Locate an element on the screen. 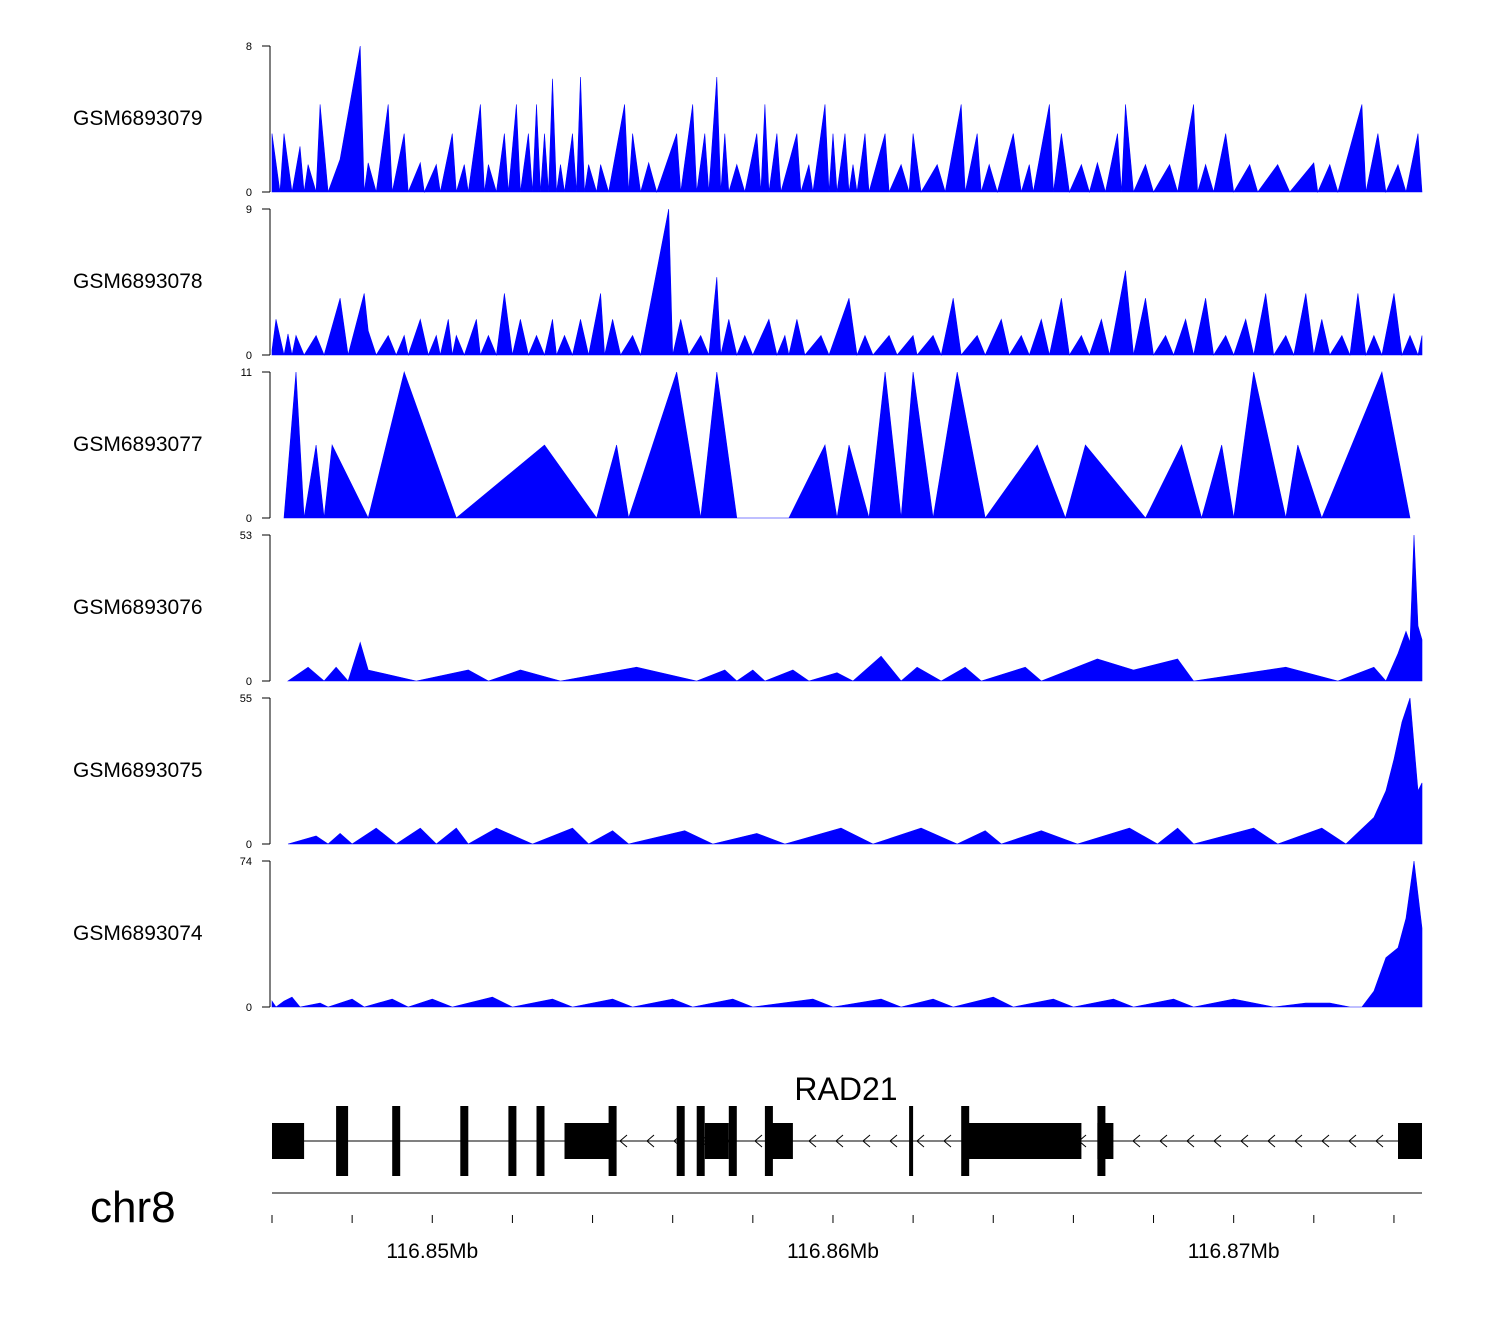 Image resolution: width=1500 pixels, height=1320 pixels. track-GSM6893079: GSM6893079 8 0 is located at coordinates (748, 120).